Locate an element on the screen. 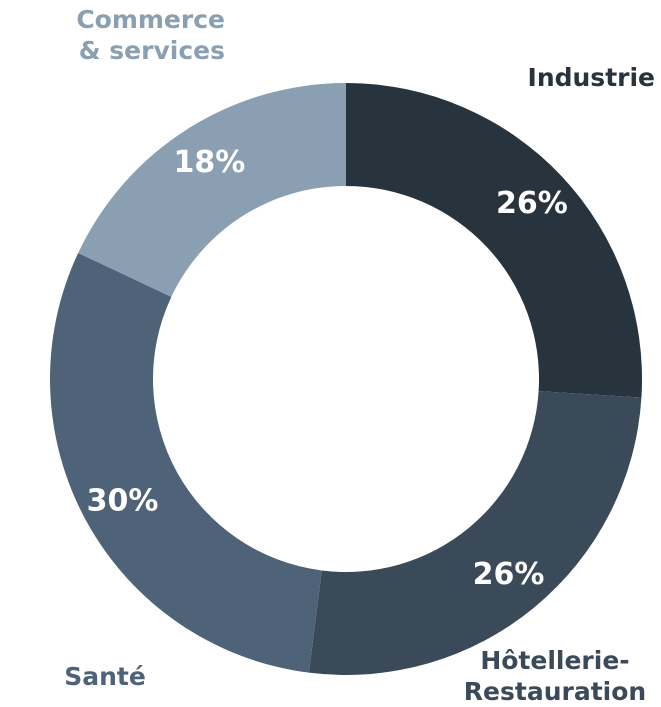 This screenshot has height=707, width=661. category-label: Hôtellerie-Restauration is located at coordinates (555, 676).